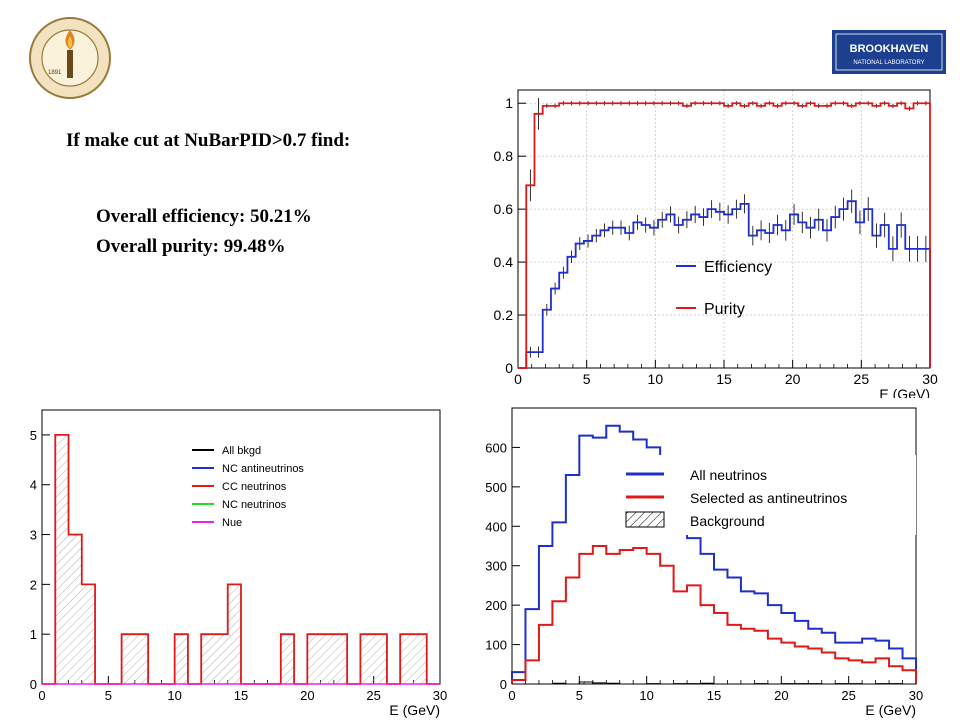 The height and width of the screenshot is (720, 960). Describe the element at coordinates (254, 505) in the screenshot. I see `legend-label: NC neutrinos` at that location.